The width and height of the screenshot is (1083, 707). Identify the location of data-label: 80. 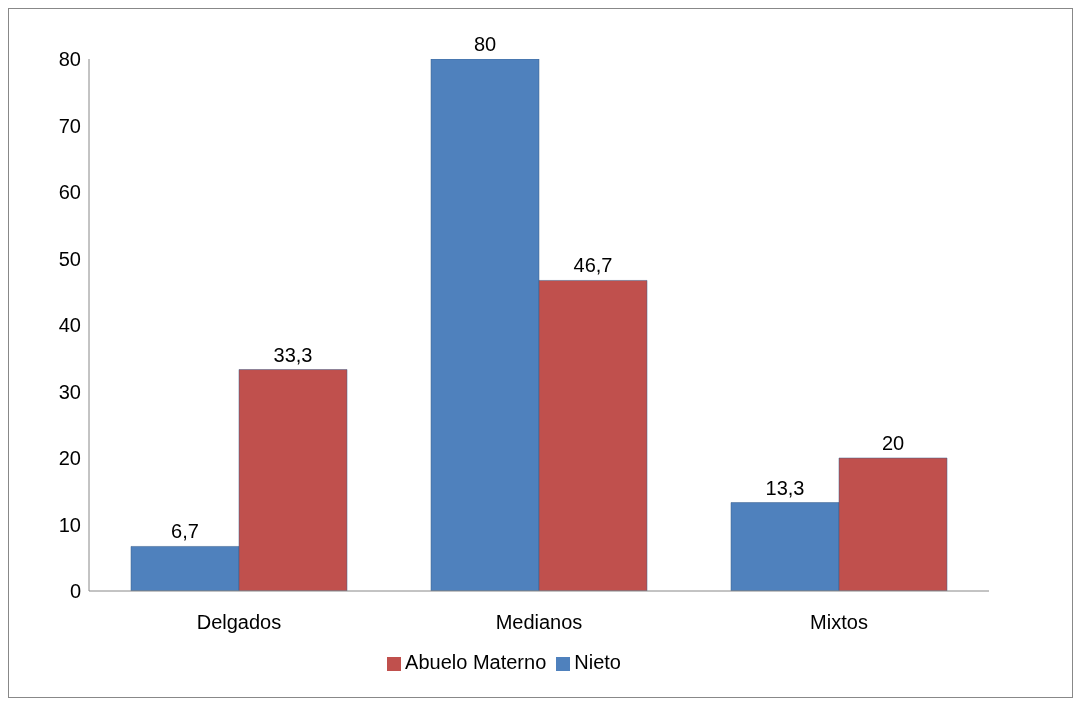
(485, 44).